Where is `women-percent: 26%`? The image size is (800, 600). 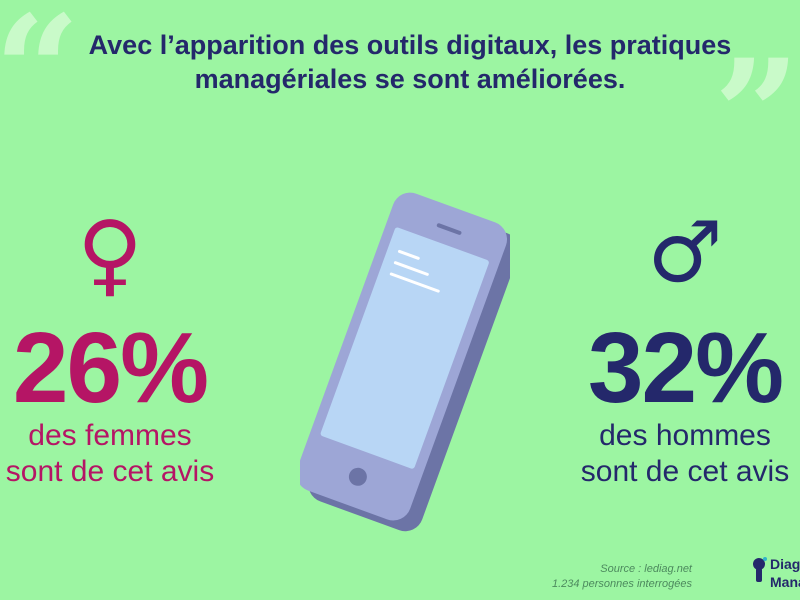
women-percent: 26% is located at coordinates (110, 368).